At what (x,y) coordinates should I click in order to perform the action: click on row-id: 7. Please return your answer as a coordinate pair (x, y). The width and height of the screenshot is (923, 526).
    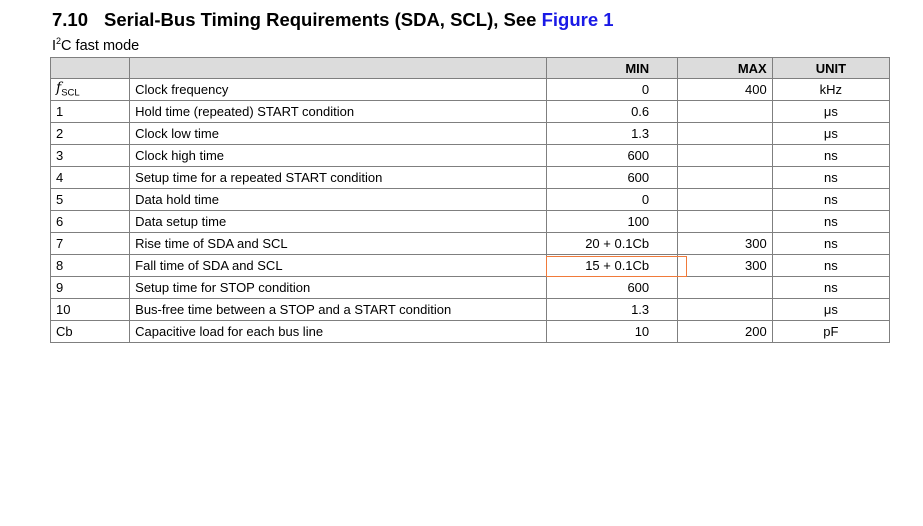
    Looking at the image, I should click on (90, 243).